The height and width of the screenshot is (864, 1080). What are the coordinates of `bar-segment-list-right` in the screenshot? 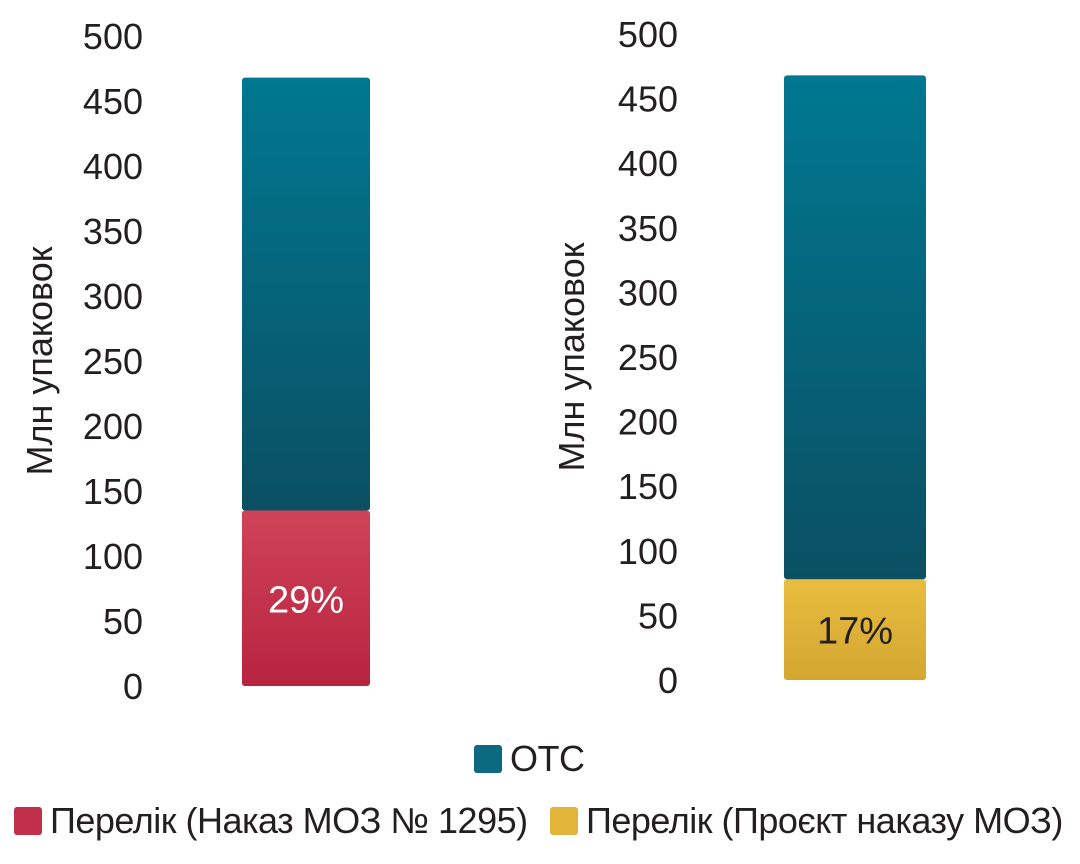 It's located at (855, 629).